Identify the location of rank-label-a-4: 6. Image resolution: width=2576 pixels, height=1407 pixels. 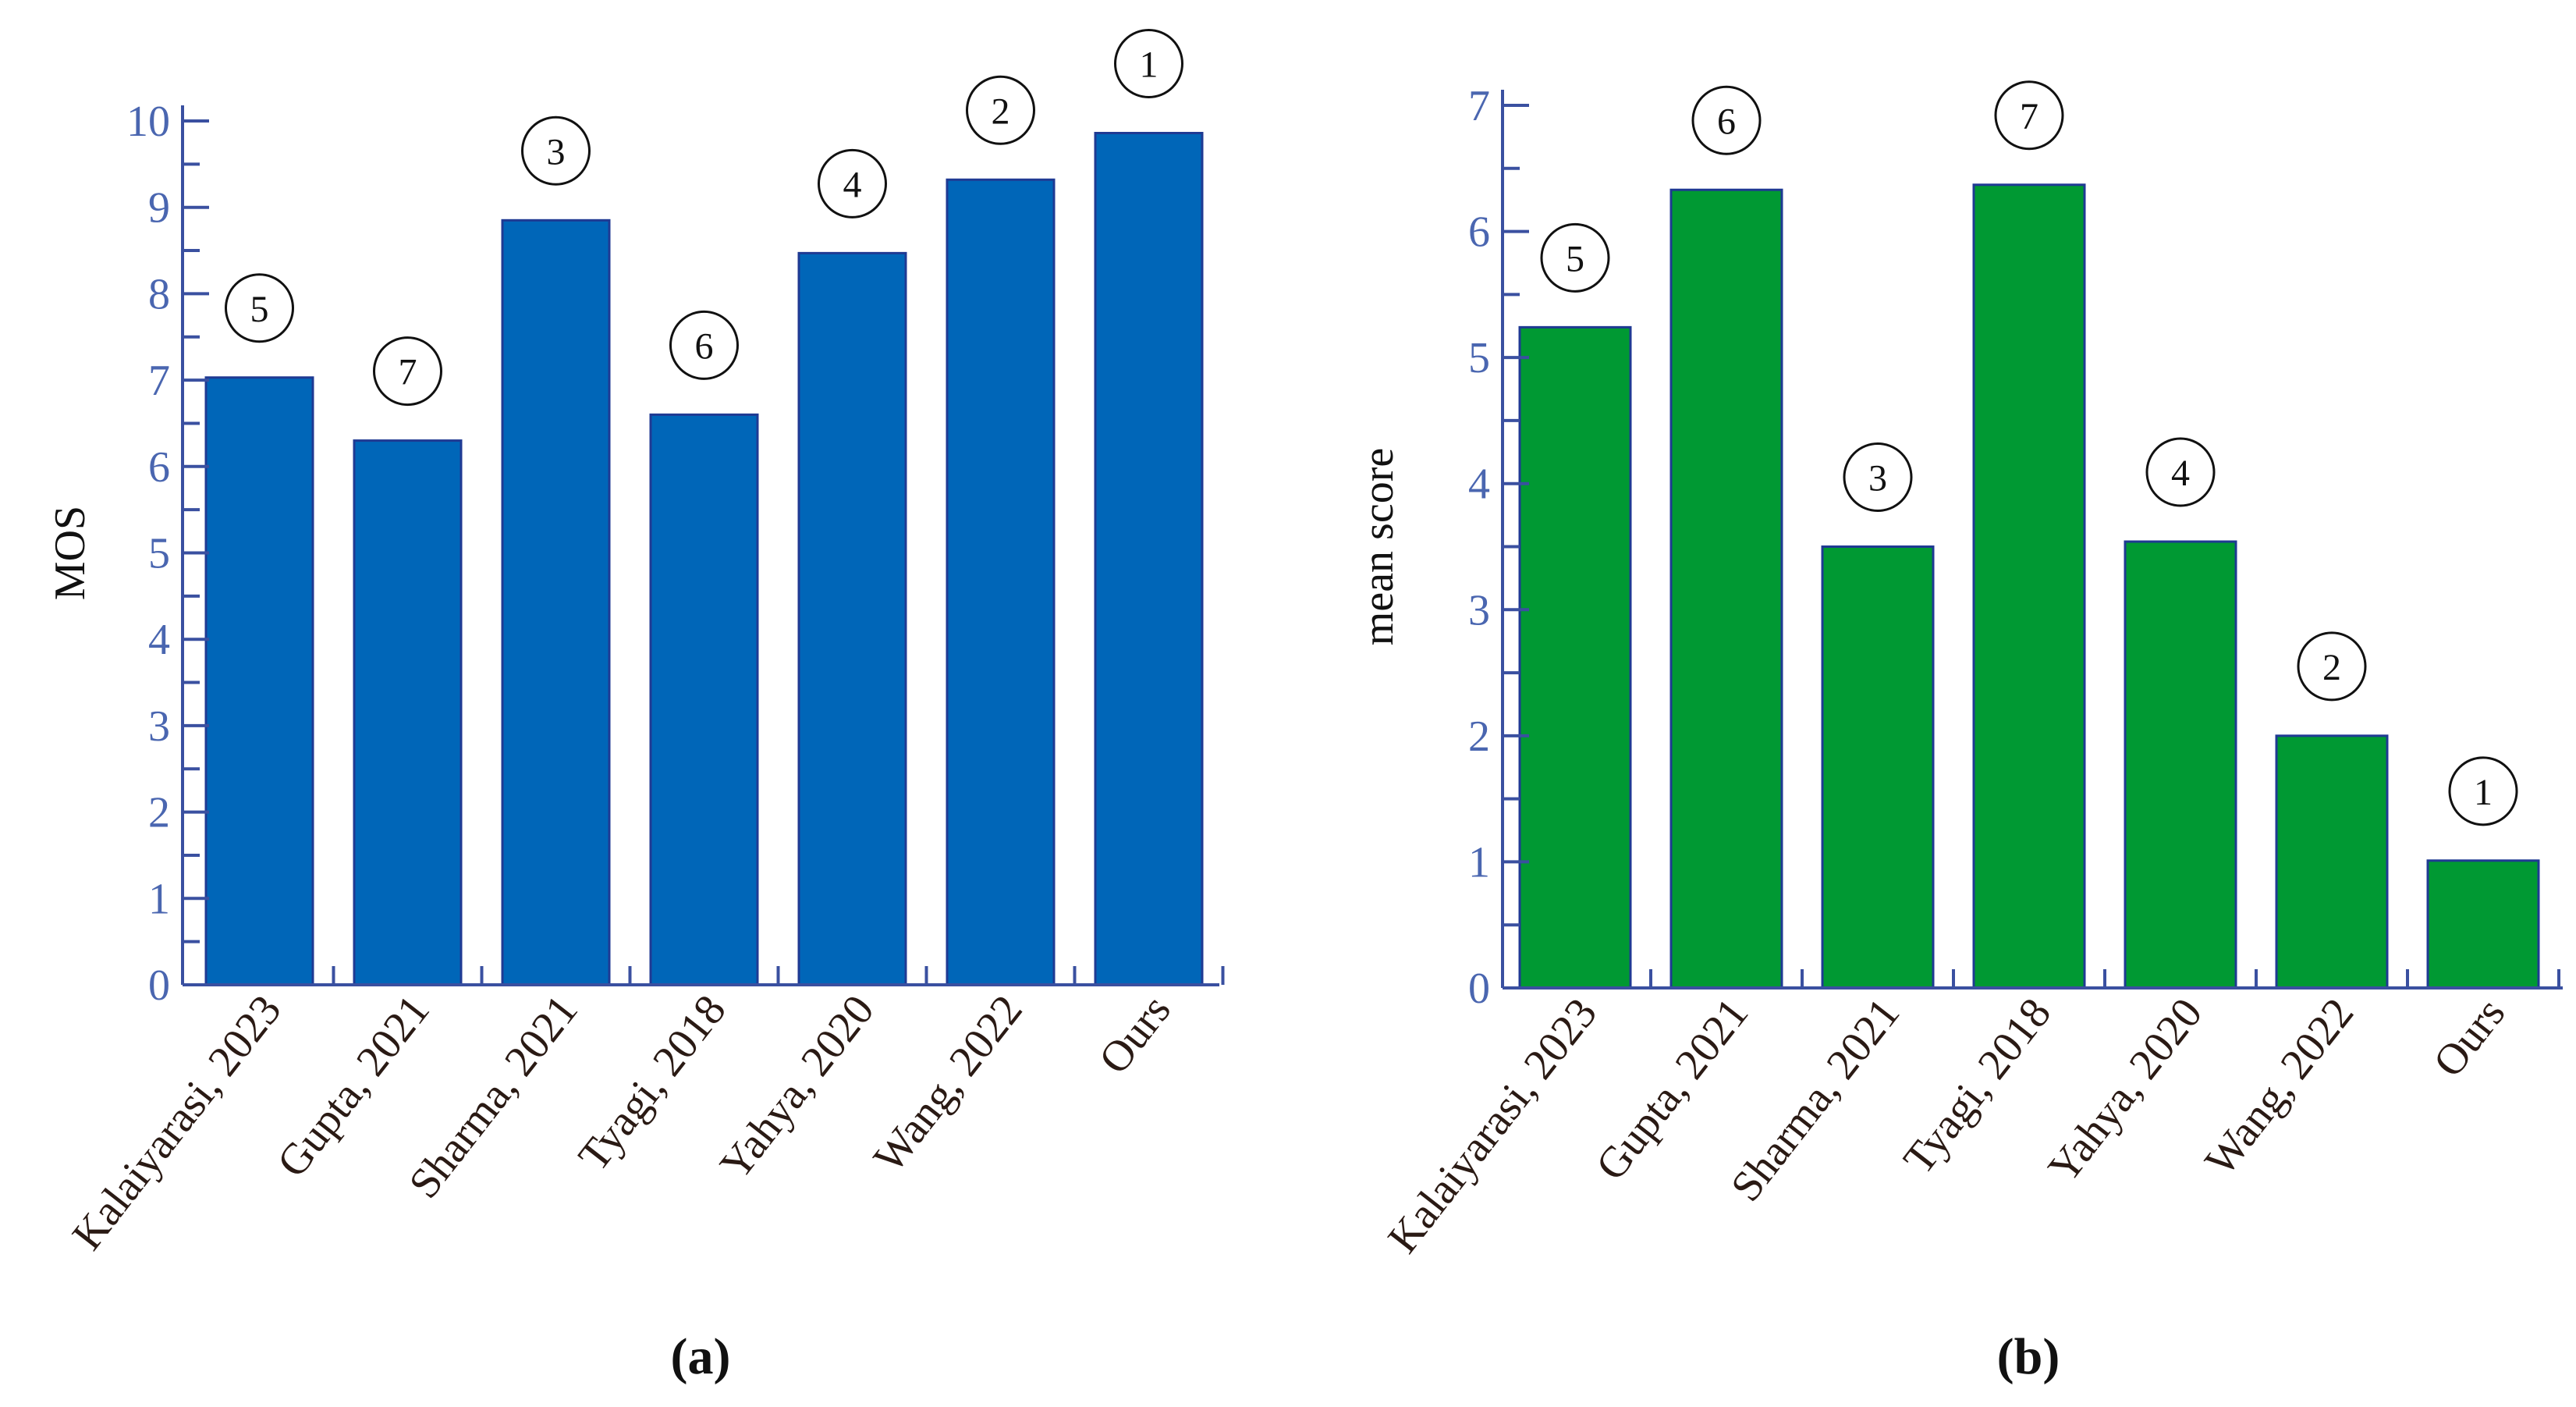
(704, 346).